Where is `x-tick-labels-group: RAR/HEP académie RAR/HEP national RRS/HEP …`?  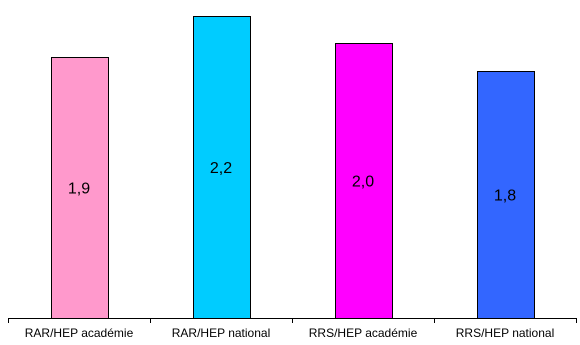 x-tick-labels-group: RAR/HEP académie RAR/HEP national RRS/HEP … is located at coordinates (290, 333).